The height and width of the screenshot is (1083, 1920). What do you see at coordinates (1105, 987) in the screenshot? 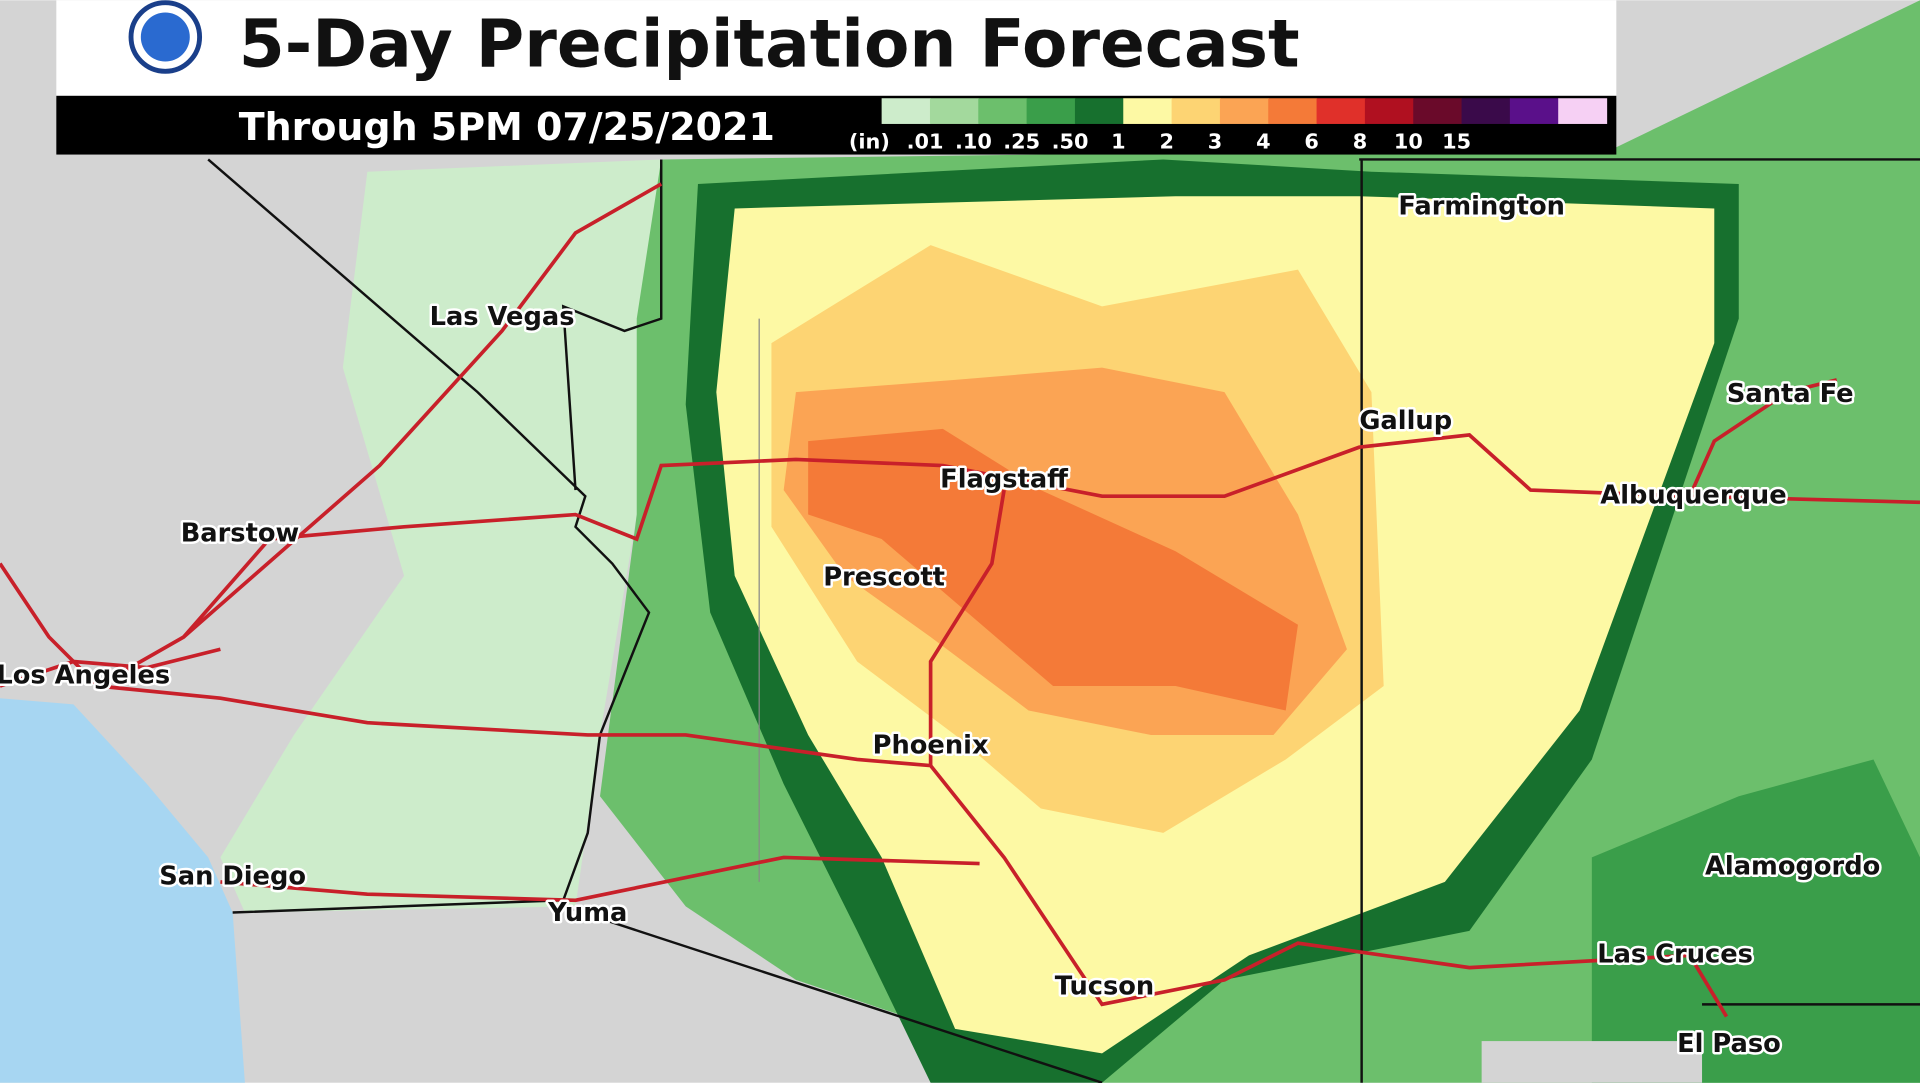
I see `city-label: Tucson` at bounding box center [1105, 987].